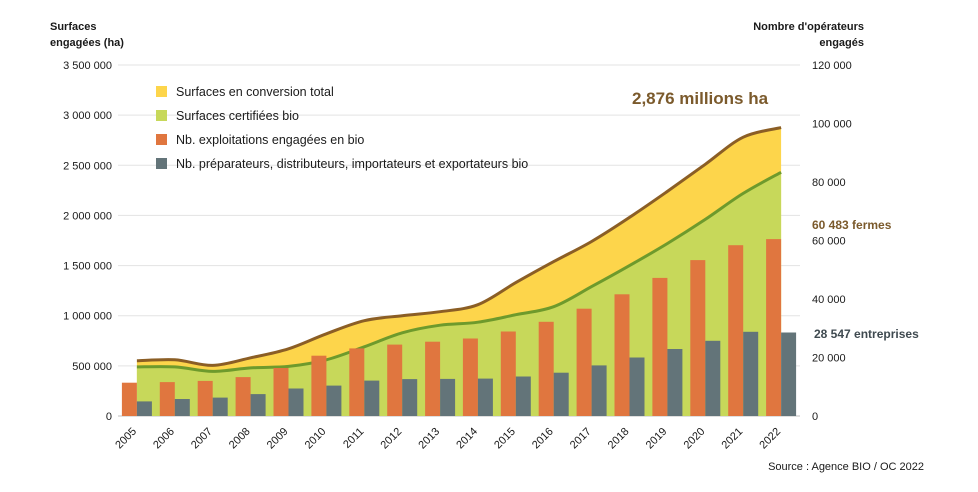  What do you see at coordinates (316, 439) in the screenshot?
I see `x-tick-label: 2010` at bounding box center [316, 439].